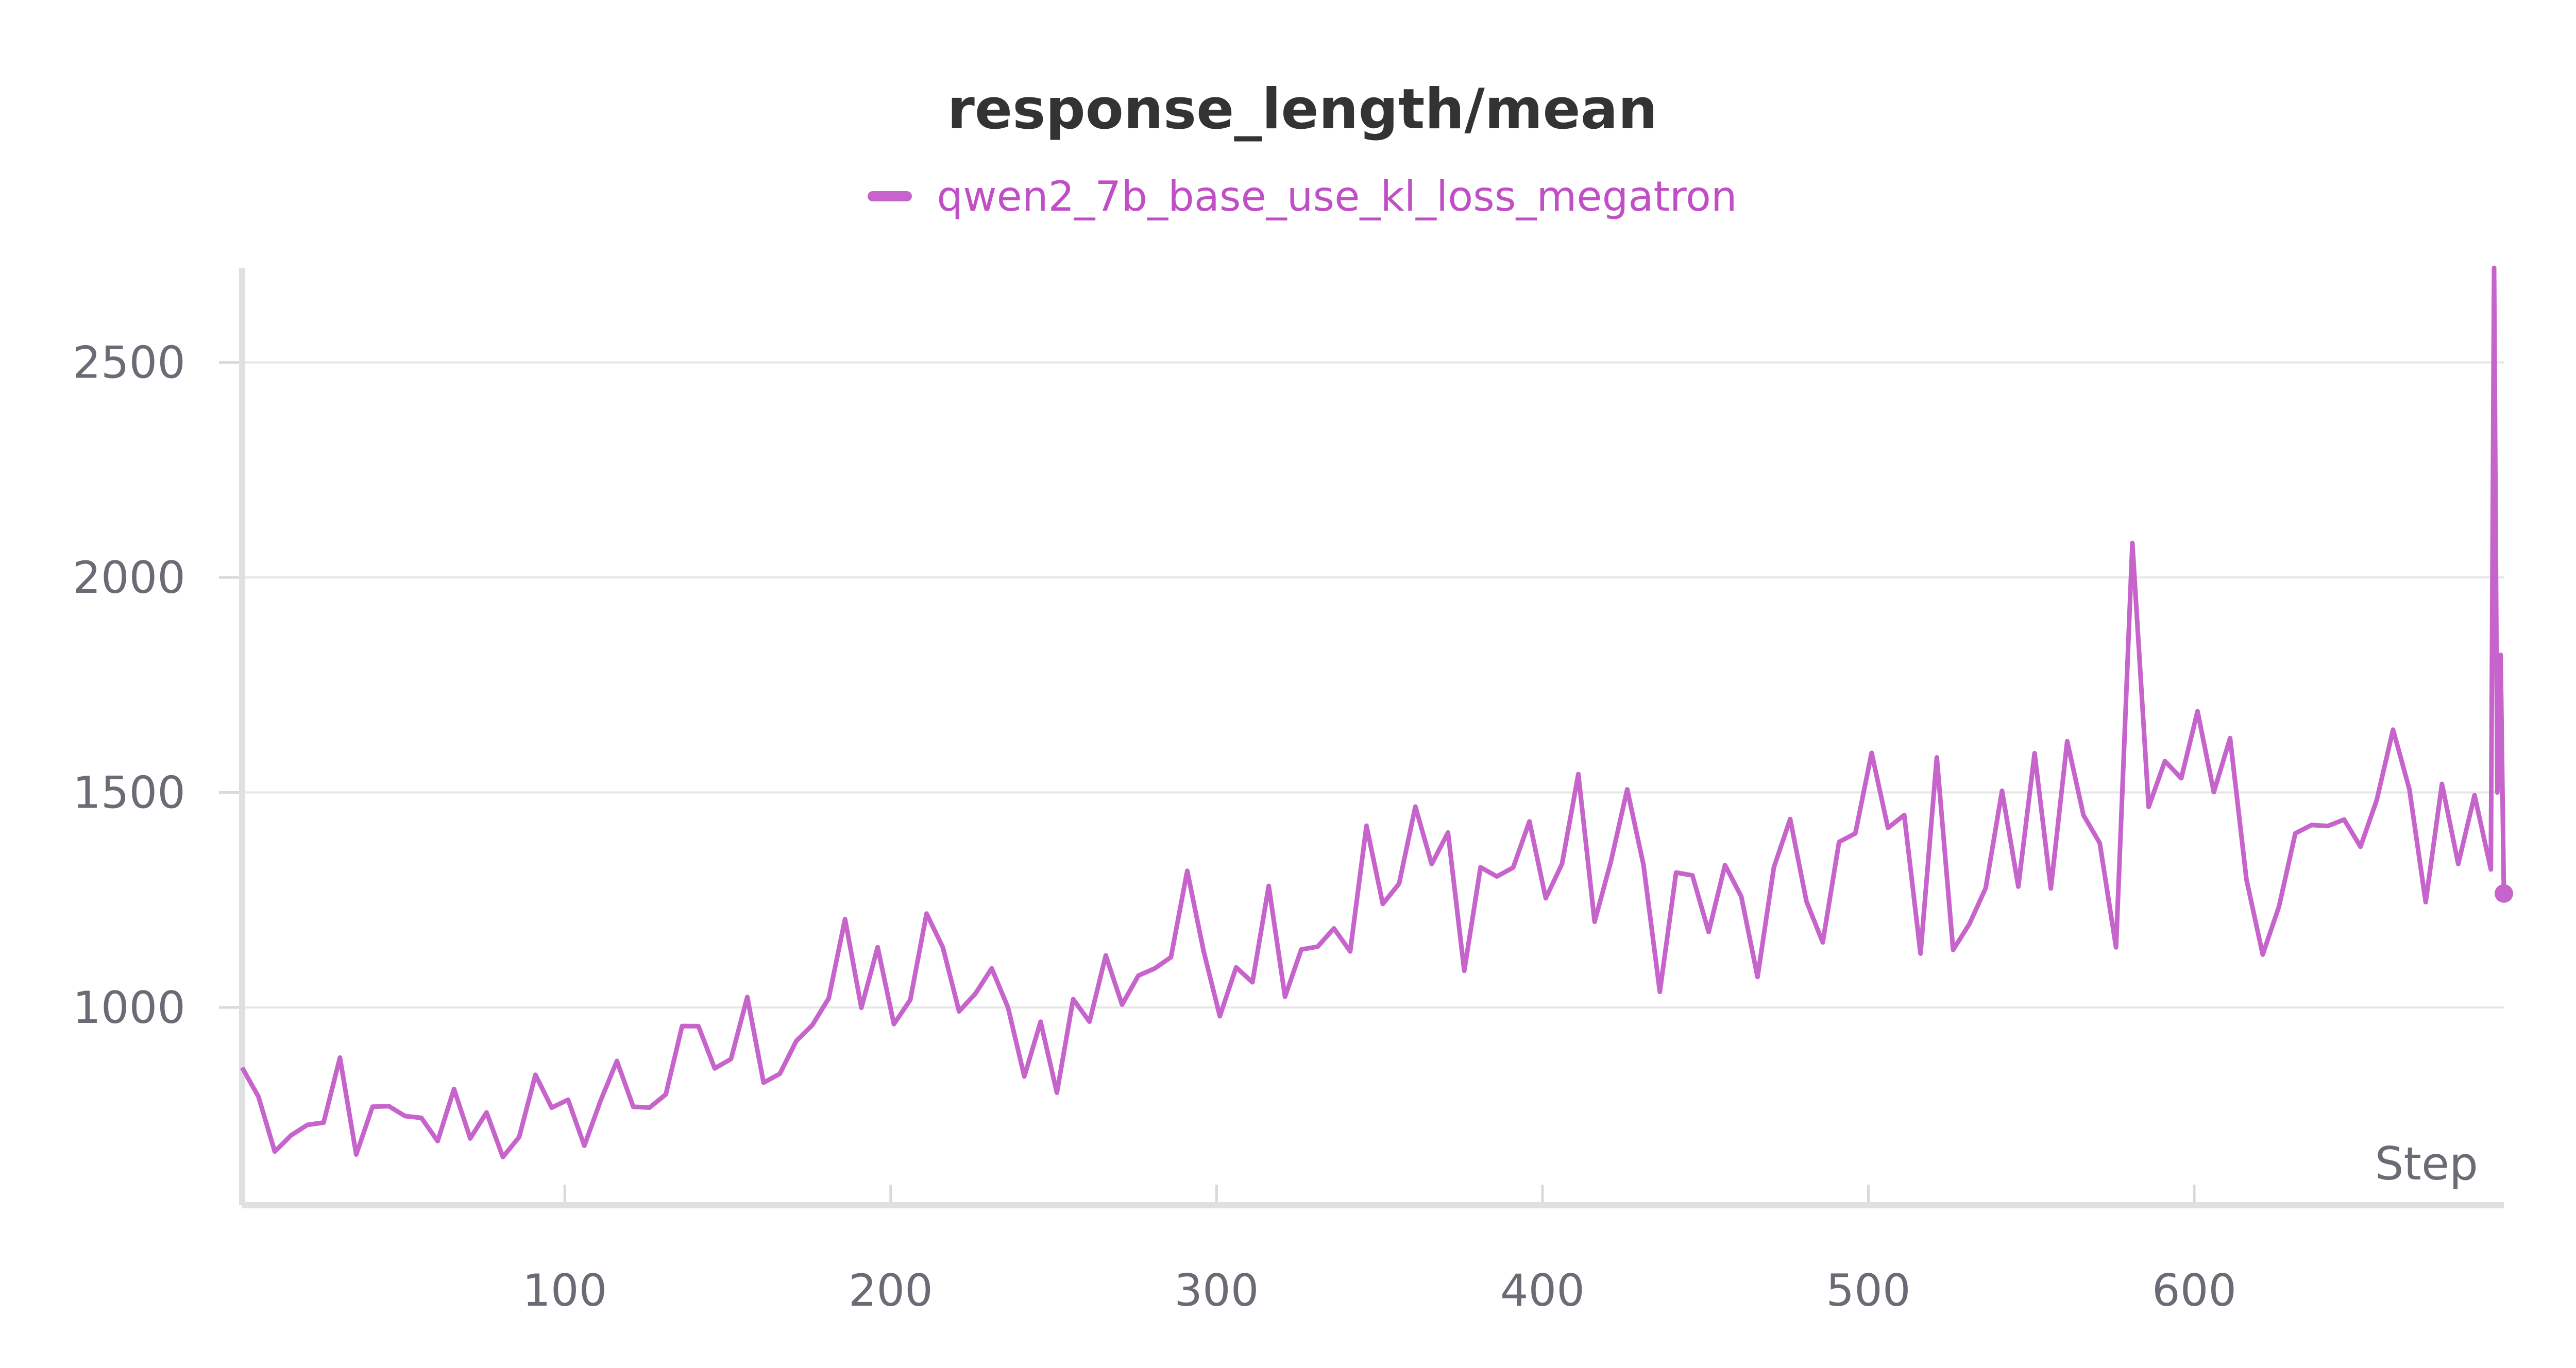  Describe the element at coordinates (2504, 893) in the screenshot. I see `series-last-point-marker` at that location.